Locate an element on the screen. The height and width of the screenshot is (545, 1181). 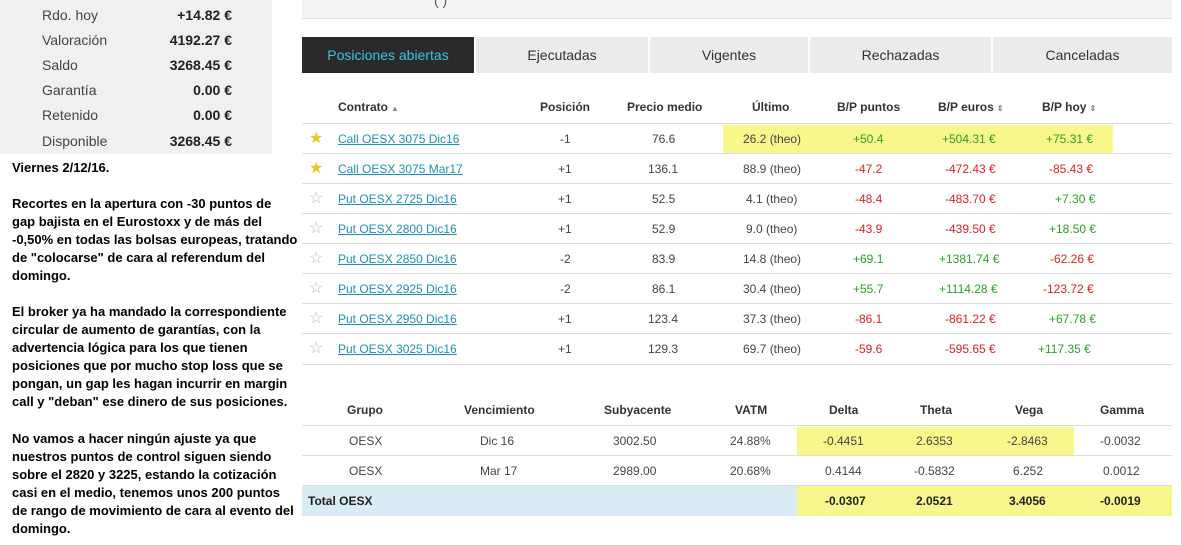
column-header-subyacente: Subyacente is located at coordinates (638, 410).